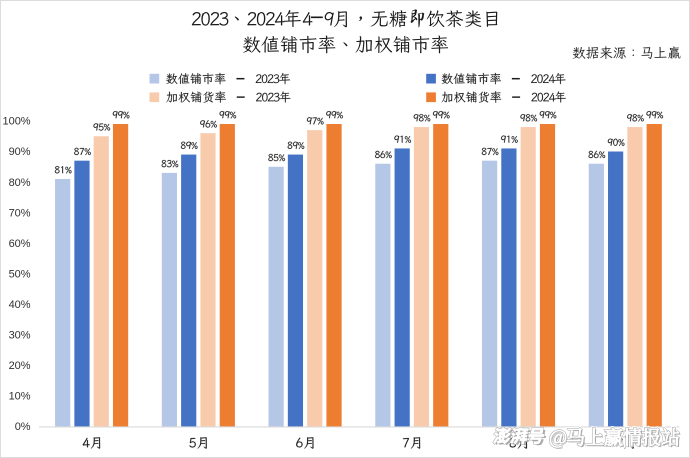  Describe the element at coordinates (20, 213) in the screenshot. I see `svg-text: 70%` at that location.